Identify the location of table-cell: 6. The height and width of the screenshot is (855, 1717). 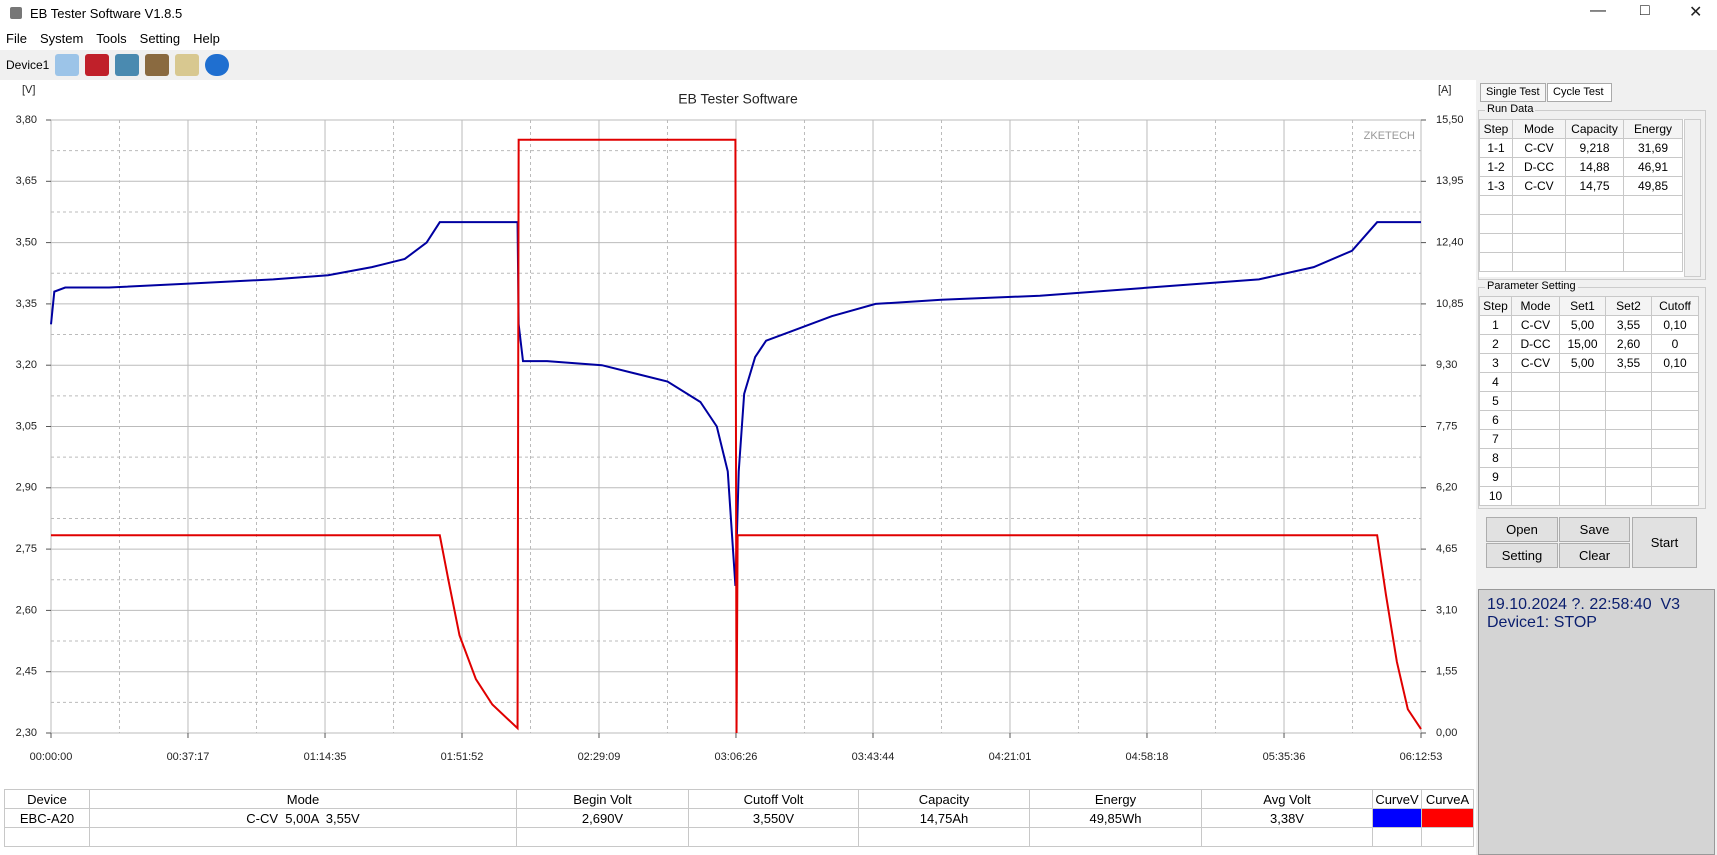
(1495, 420).